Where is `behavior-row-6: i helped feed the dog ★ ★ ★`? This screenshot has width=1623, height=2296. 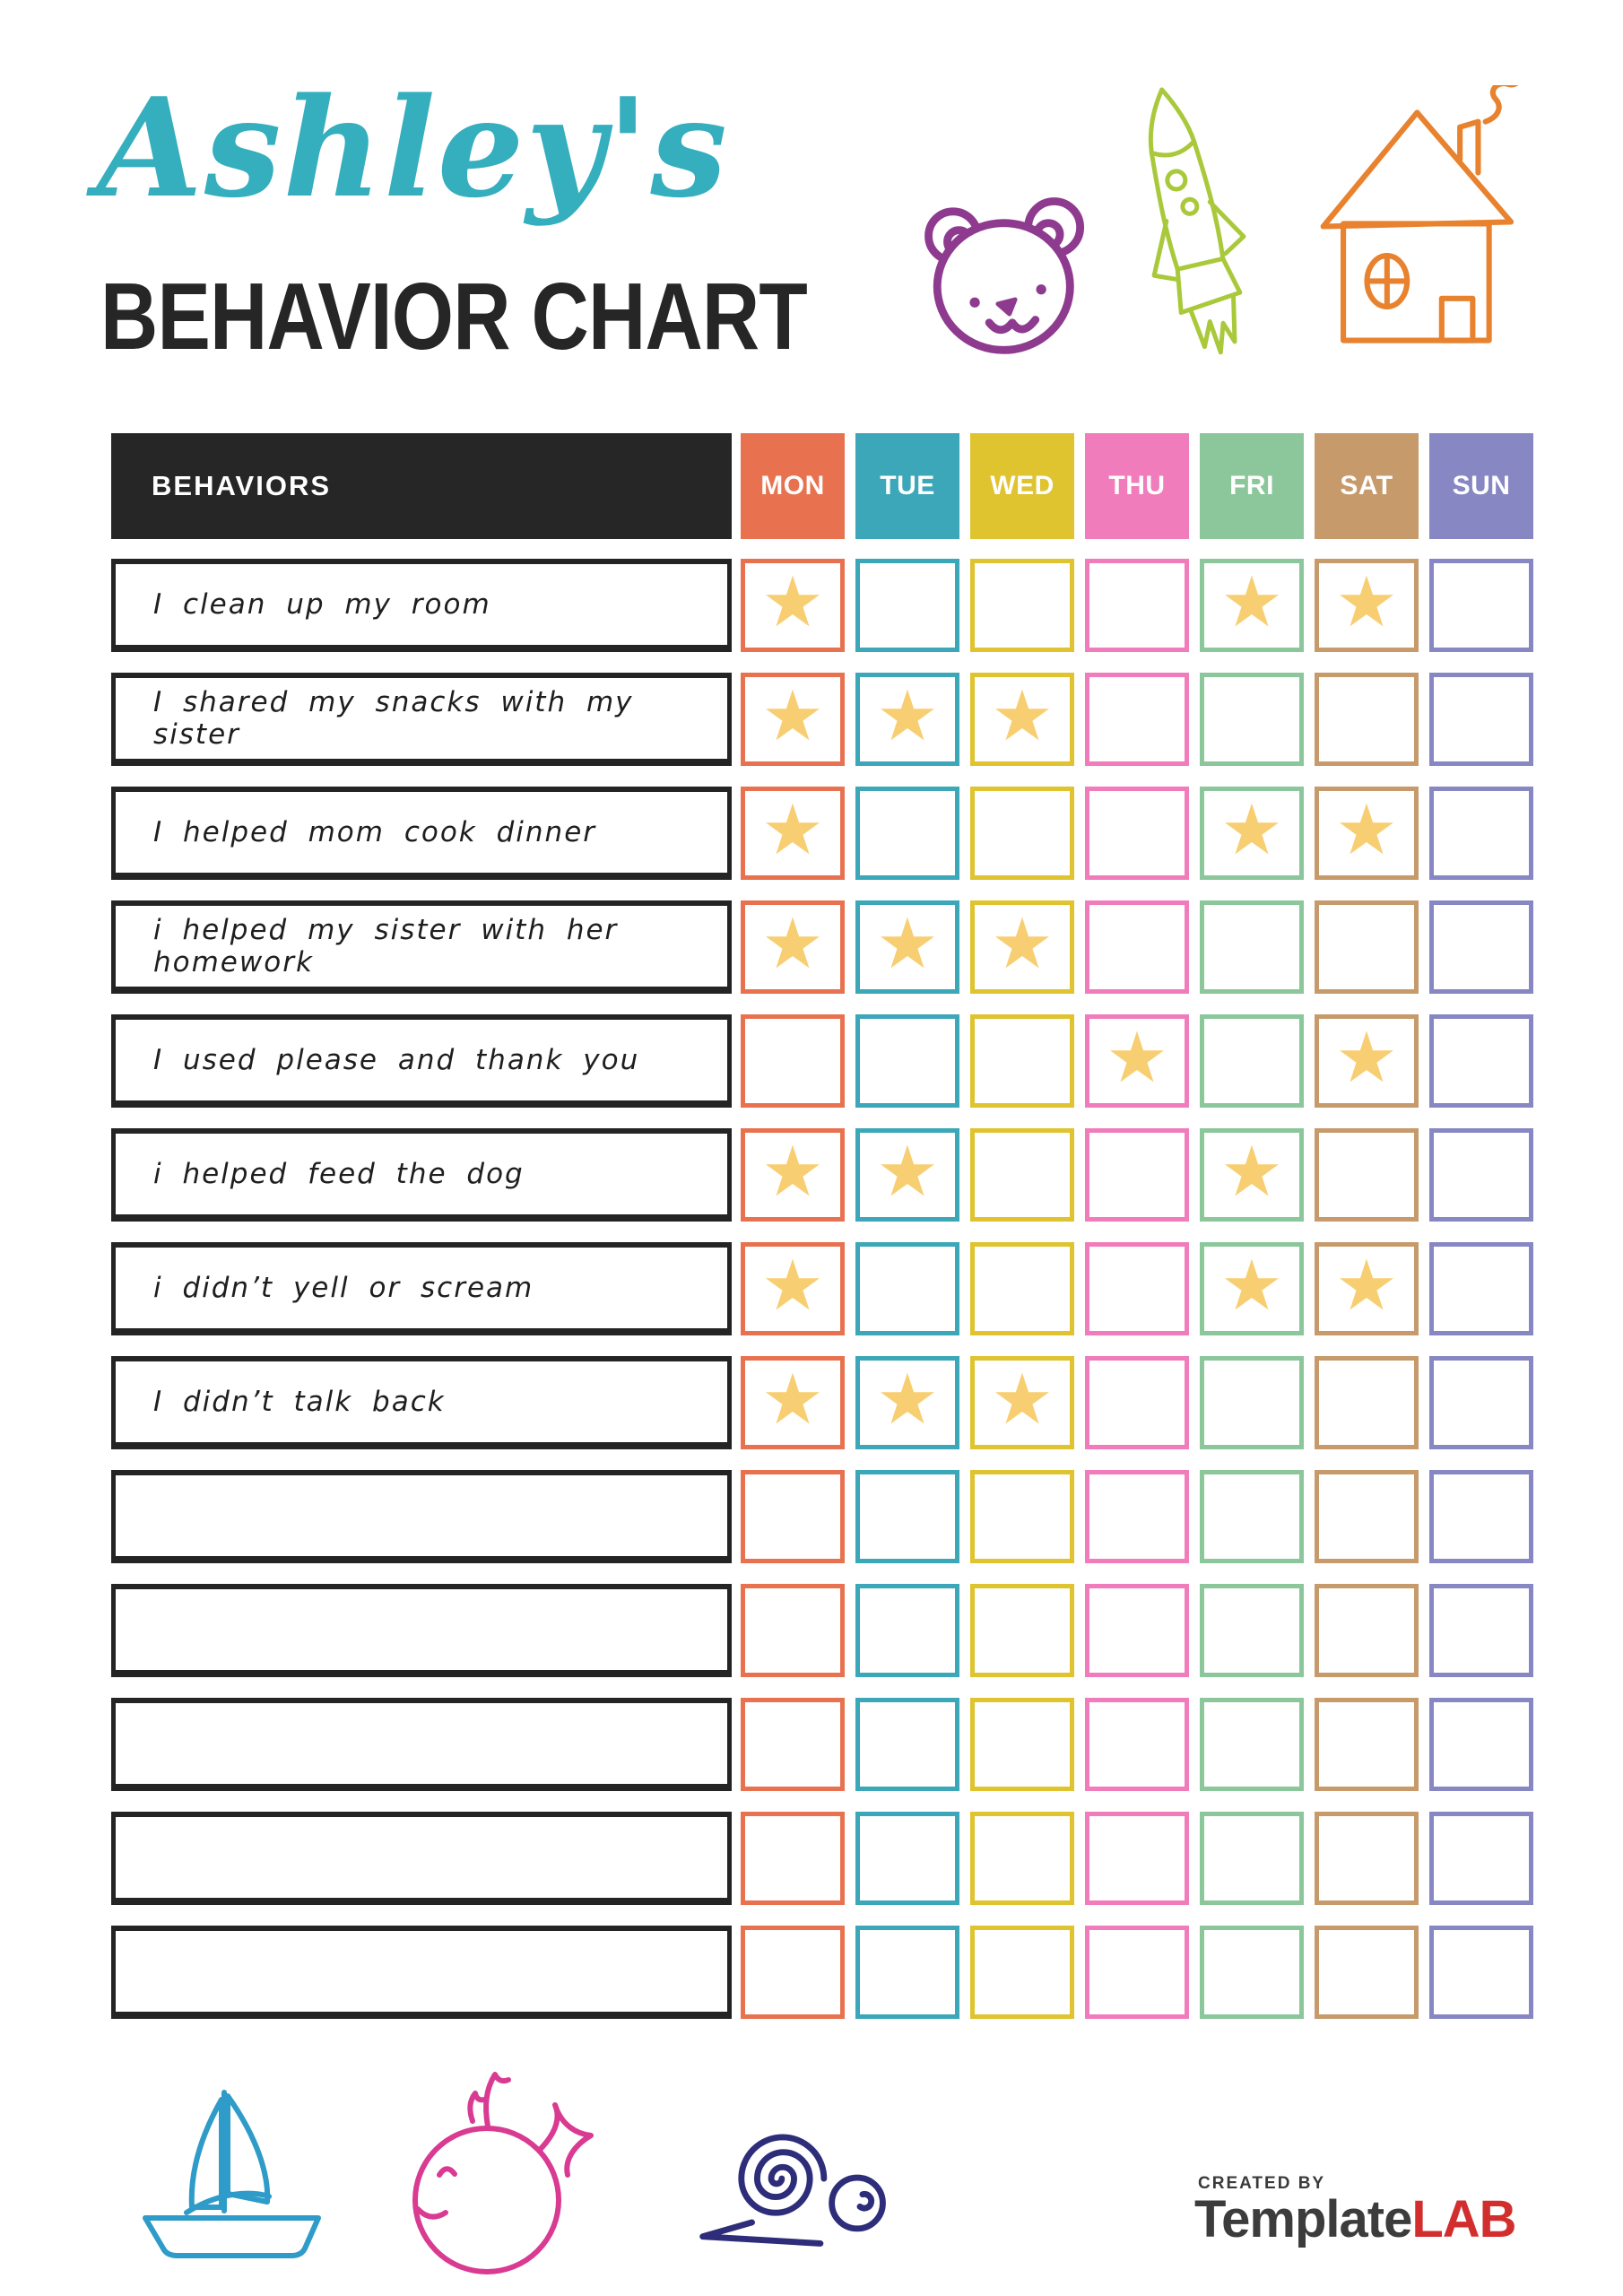 behavior-row-6: i helped feed the dog ★ ★ ★ is located at coordinates (822, 1175).